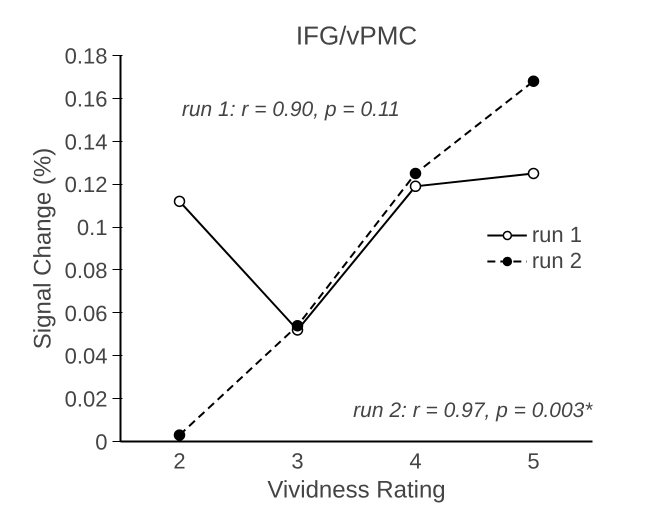 The height and width of the screenshot is (521, 652). I want to click on y-tick-label: 0.1, so click(92, 227).